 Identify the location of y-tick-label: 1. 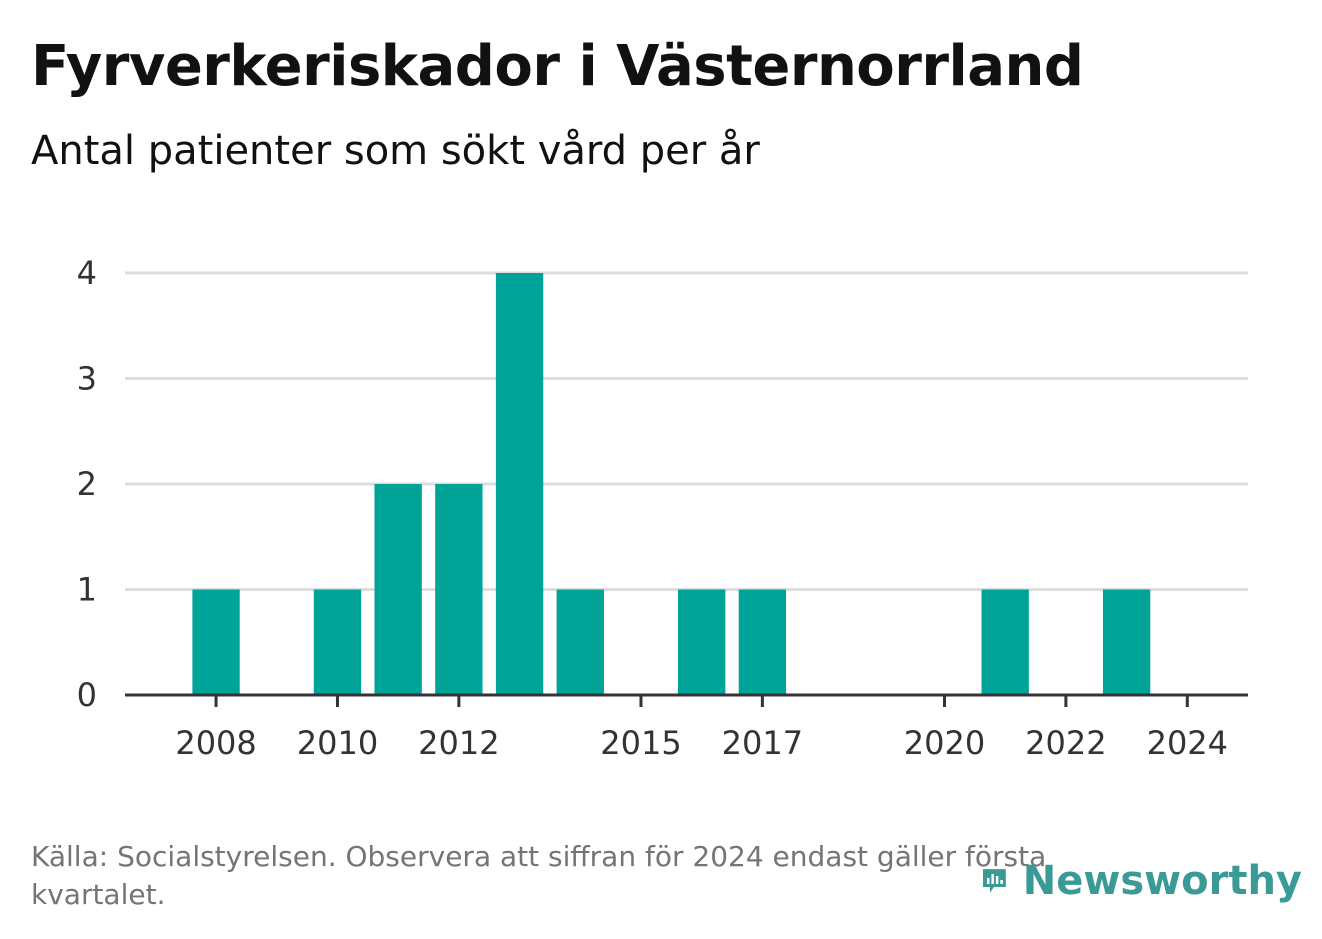
(87, 590).